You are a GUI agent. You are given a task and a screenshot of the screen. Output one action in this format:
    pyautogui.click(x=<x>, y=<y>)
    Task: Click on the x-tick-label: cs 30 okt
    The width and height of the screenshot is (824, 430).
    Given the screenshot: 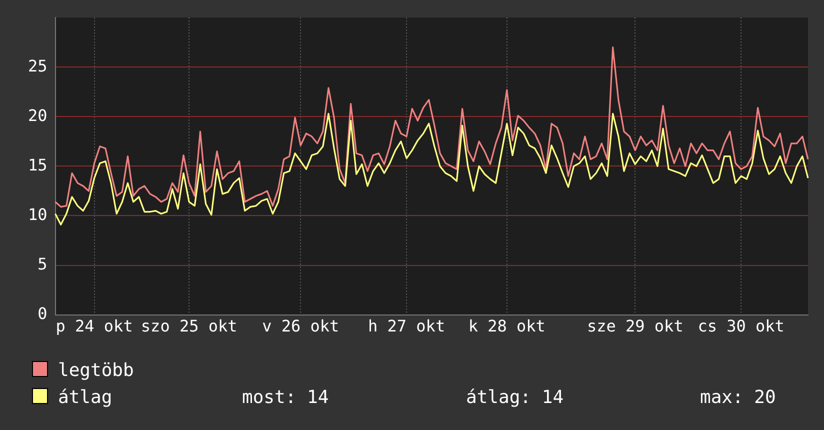 What is the action you would take?
    pyautogui.click(x=741, y=326)
    